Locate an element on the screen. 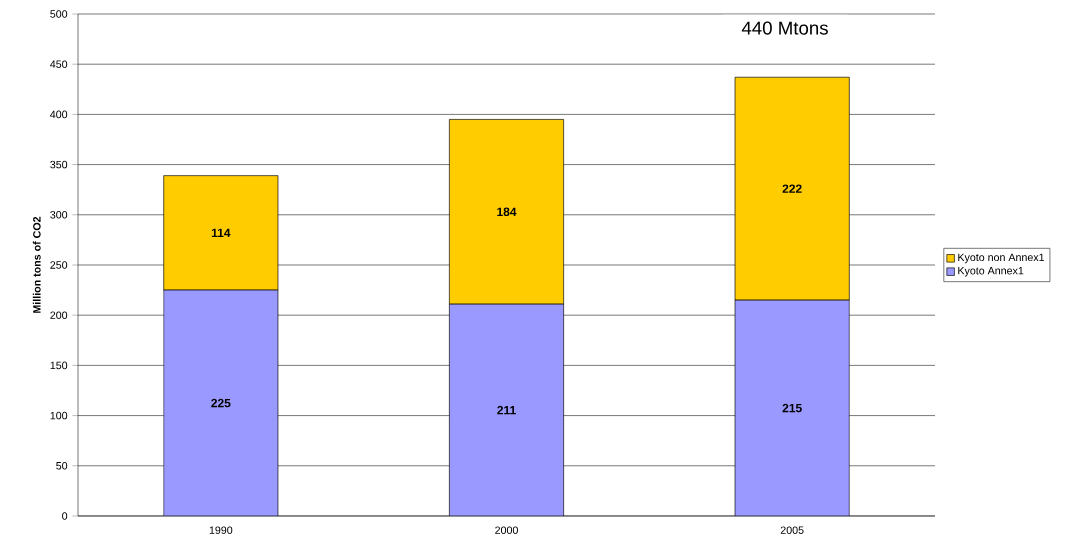  y-tick-label: 250 is located at coordinates (59, 265).